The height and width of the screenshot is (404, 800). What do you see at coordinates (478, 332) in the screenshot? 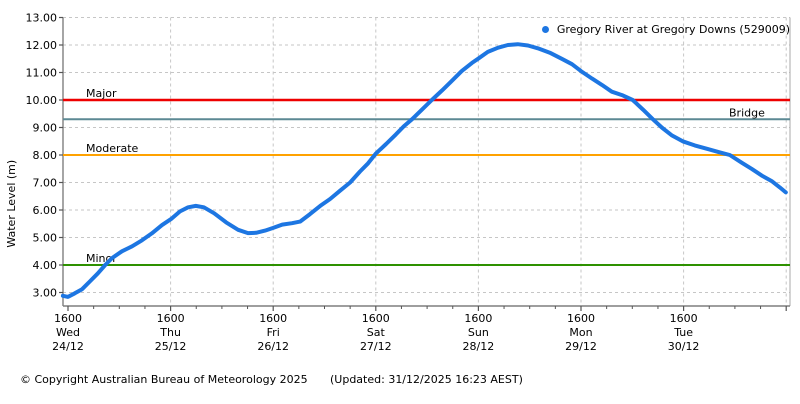
I see `x-tick-day-label: Sun` at bounding box center [478, 332].